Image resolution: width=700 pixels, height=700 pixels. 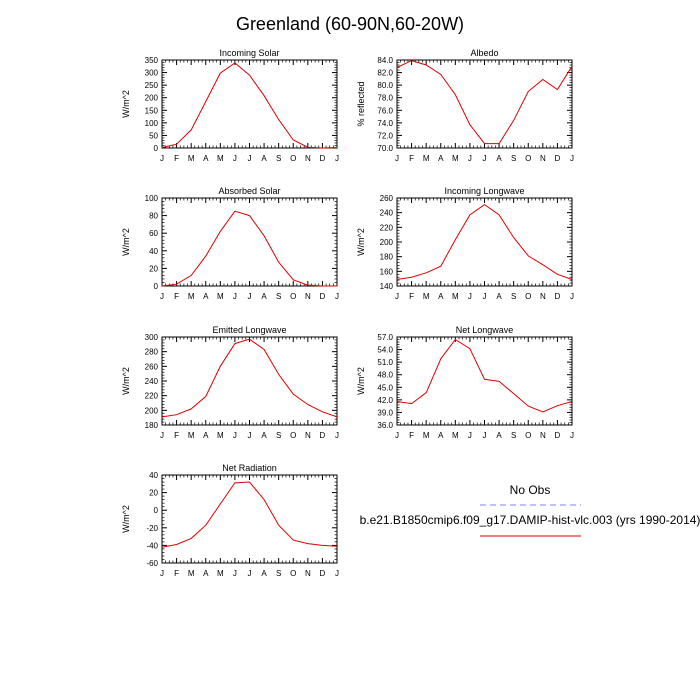 What do you see at coordinates (385, 412) in the screenshot?
I see `y-tick-label: 39.0` at bounding box center [385, 412].